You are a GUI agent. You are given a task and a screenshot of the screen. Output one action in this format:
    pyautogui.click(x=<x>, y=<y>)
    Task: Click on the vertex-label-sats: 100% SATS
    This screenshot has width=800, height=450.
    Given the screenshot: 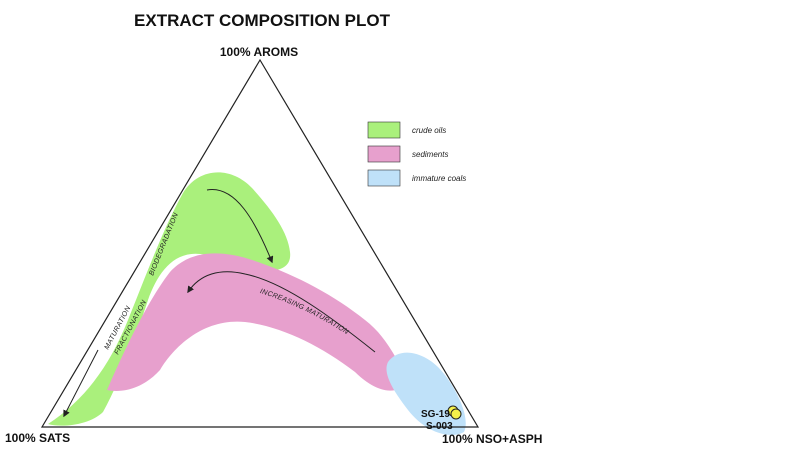 What is the action you would take?
    pyautogui.click(x=37, y=438)
    